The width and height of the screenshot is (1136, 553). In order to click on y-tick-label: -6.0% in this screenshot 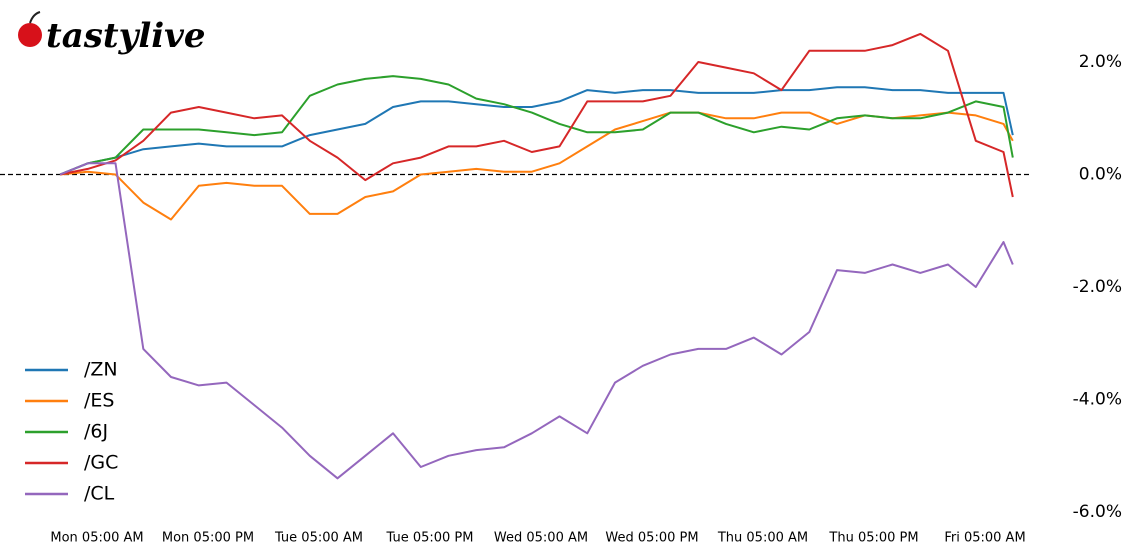, I will do `click(1097, 512)`.